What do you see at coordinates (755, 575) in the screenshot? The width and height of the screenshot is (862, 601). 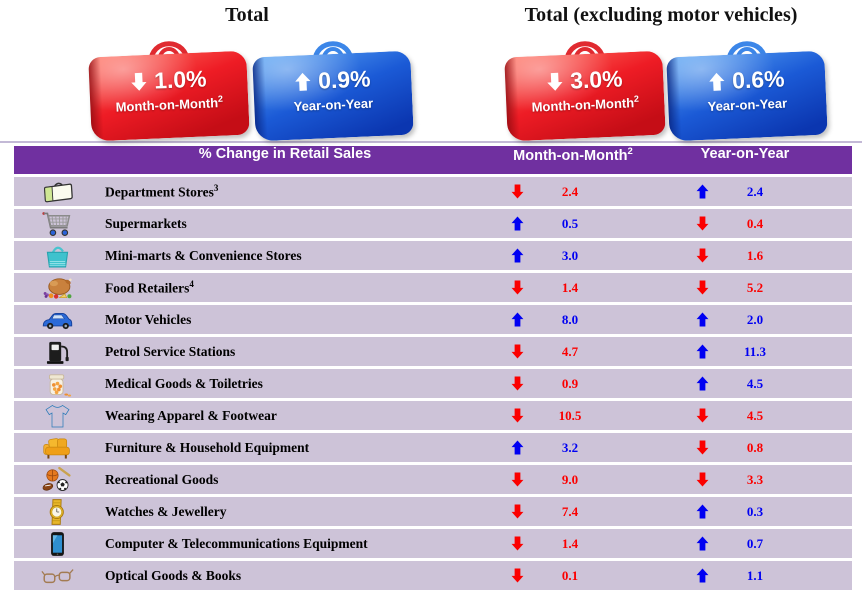 I see `yoy-value: 1.1` at bounding box center [755, 575].